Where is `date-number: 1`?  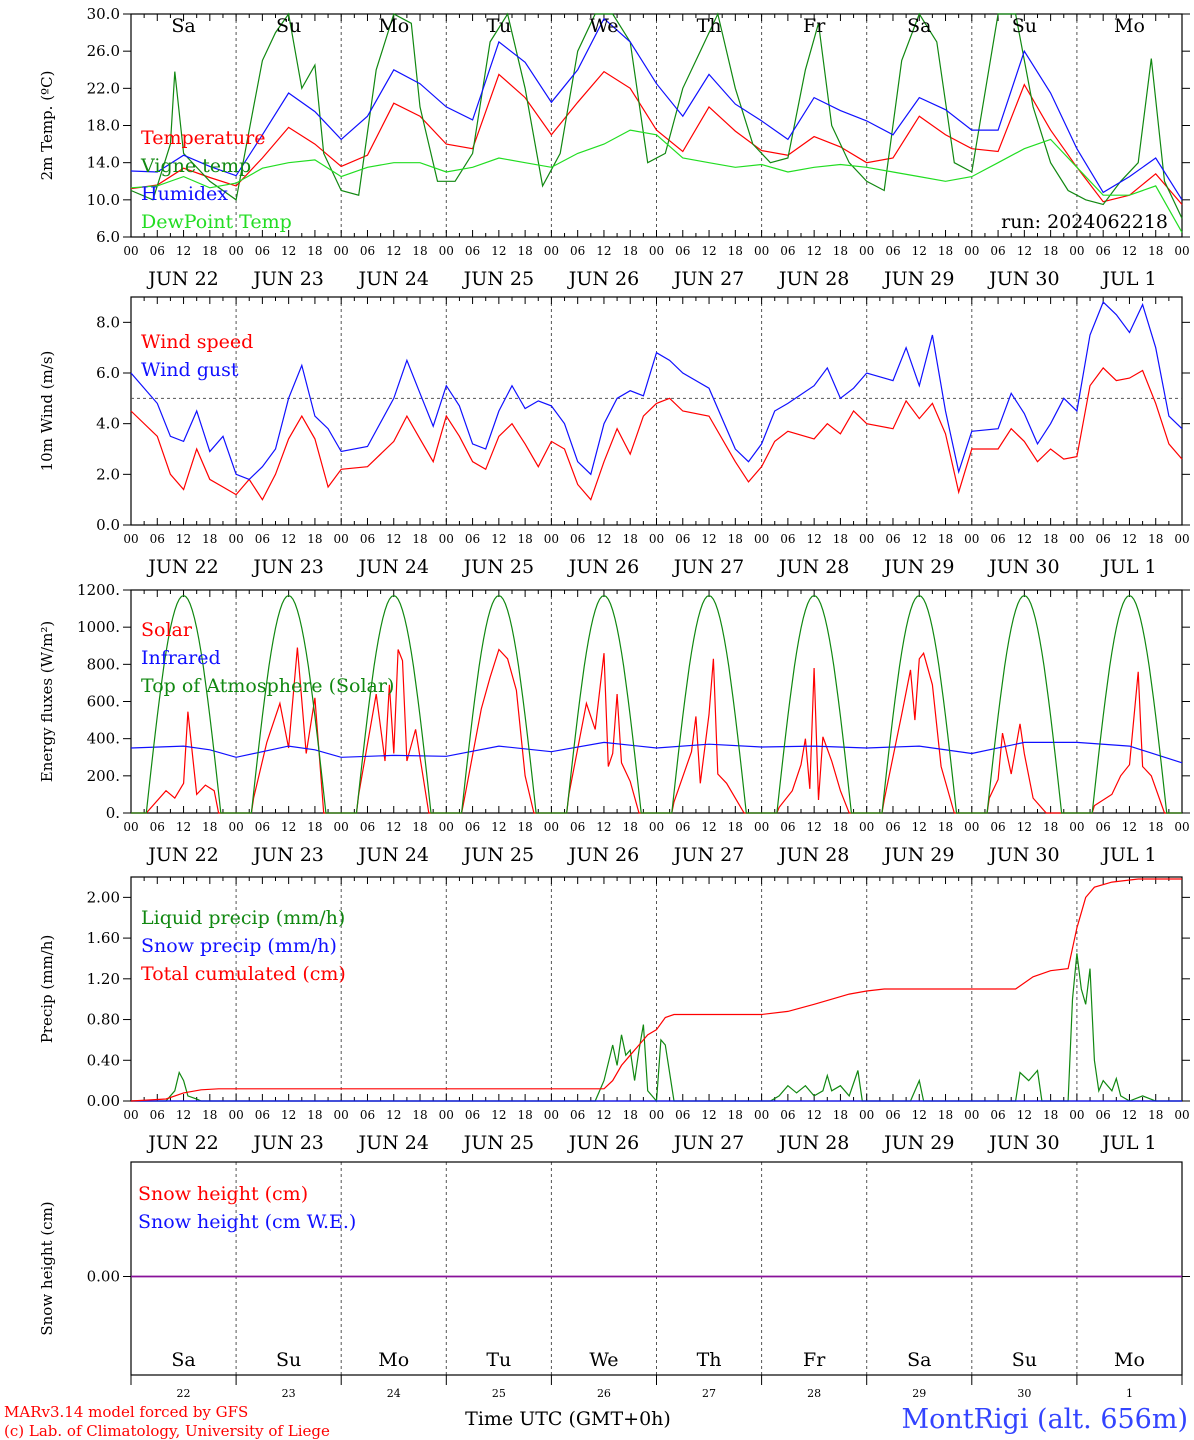
date-number: 1 is located at coordinates (1129, 1393).